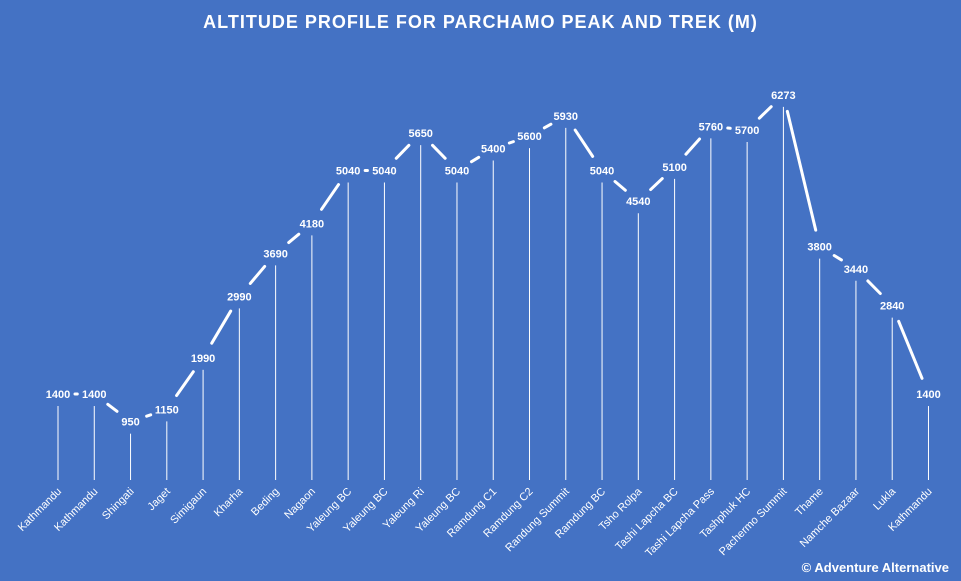  I want to click on data-label: 6273, so click(783, 96).